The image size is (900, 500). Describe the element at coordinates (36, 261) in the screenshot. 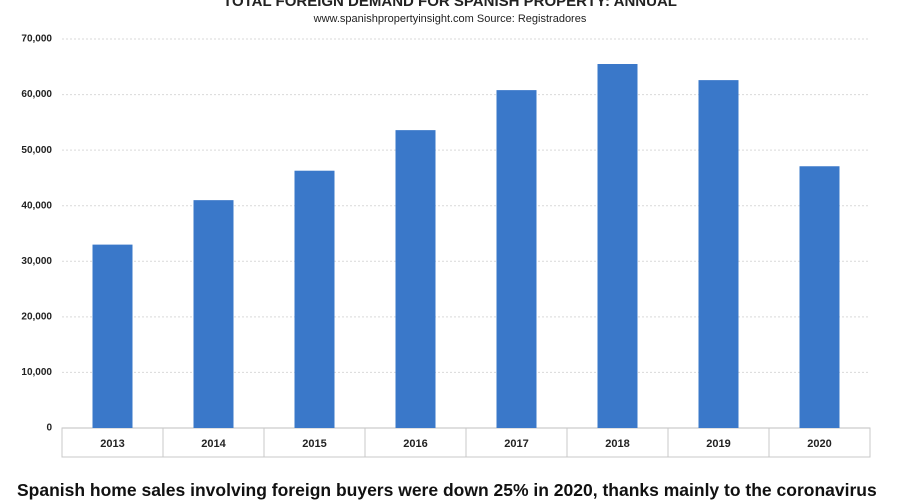

I see `y-tick-label: 30,000` at that location.